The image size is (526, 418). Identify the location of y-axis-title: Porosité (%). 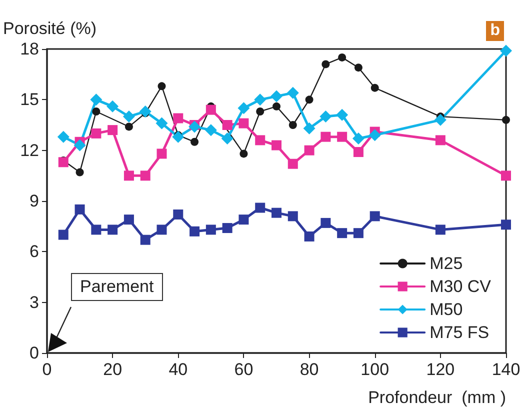
(50, 28).